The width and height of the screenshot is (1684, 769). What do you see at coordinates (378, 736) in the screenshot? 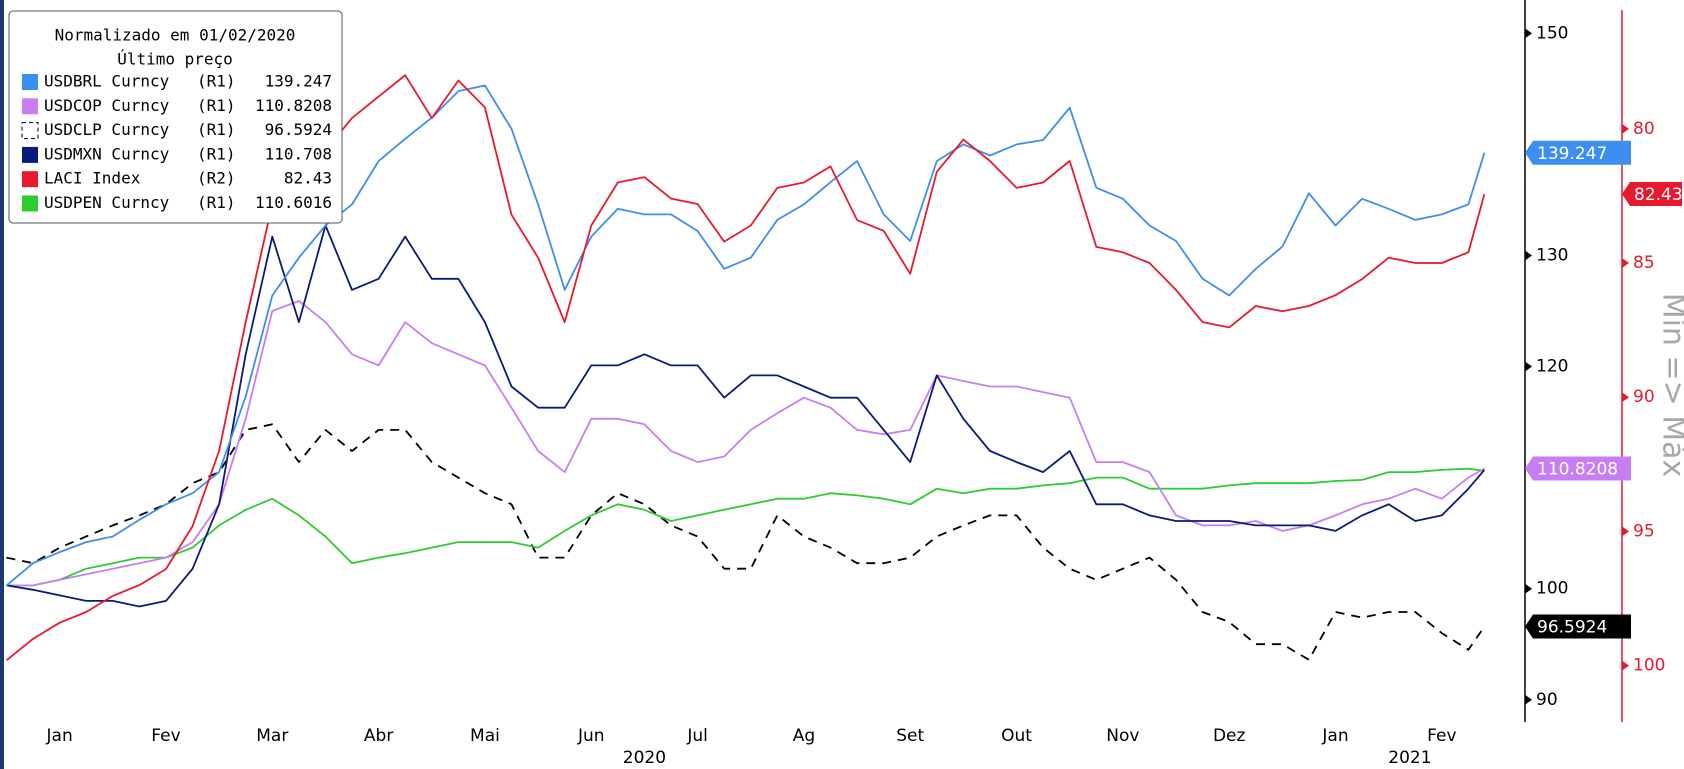
I see `x-tick-label: Abr` at bounding box center [378, 736].